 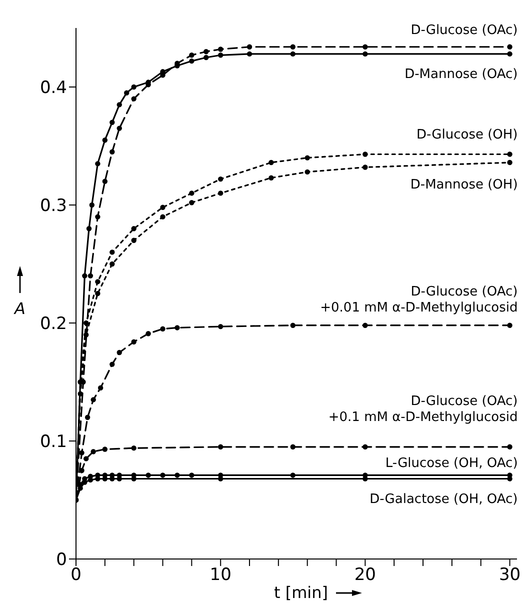 What do you see at coordinates (444, 499) in the screenshot?
I see `series-label: D-Galactose (OH, OAc)` at bounding box center [444, 499].